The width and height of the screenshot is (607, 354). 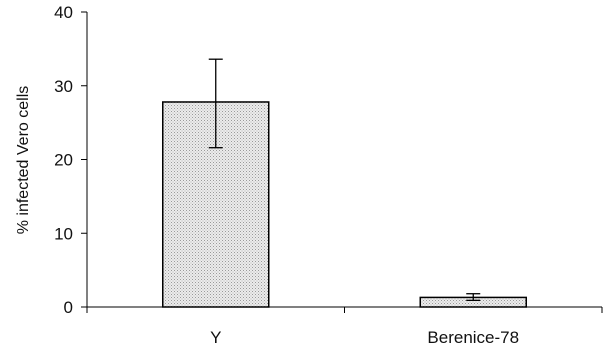 What do you see at coordinates (63, 160) in the screenshot?
I see `y-tick-label: 20` at bounding box center [63, 160].